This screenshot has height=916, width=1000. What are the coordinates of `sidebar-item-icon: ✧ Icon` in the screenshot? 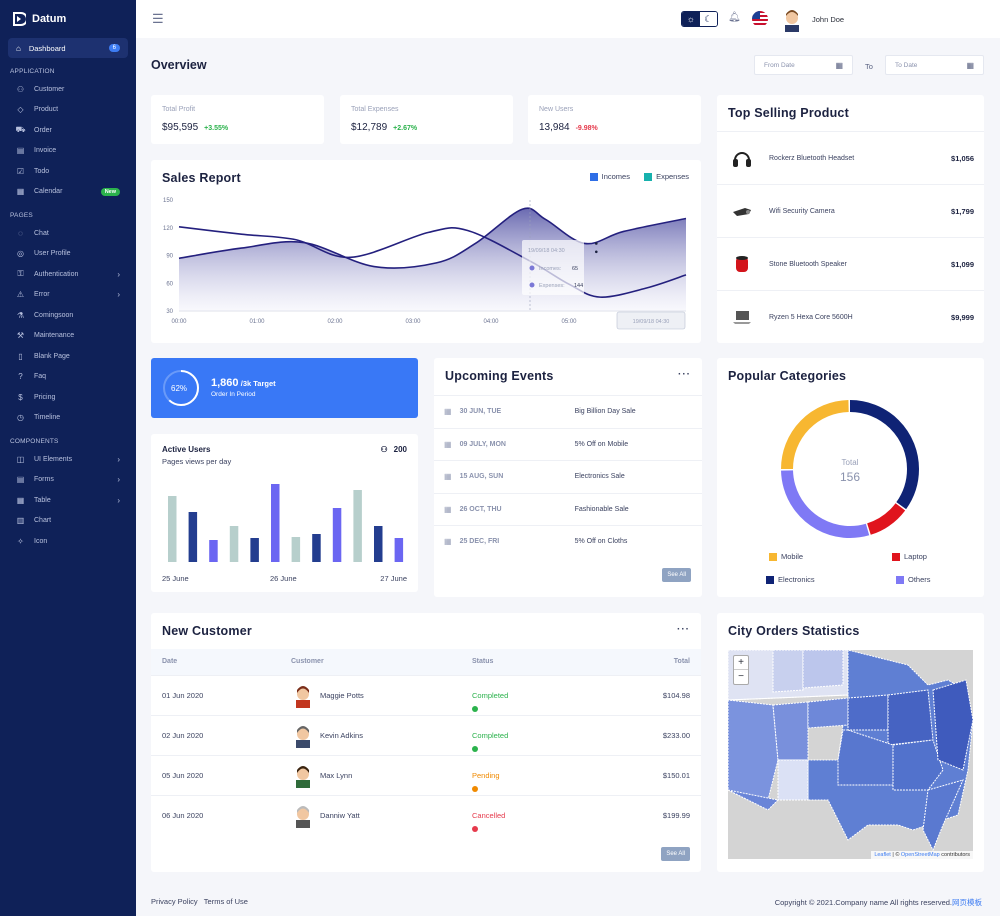 It's located at (68, 541).